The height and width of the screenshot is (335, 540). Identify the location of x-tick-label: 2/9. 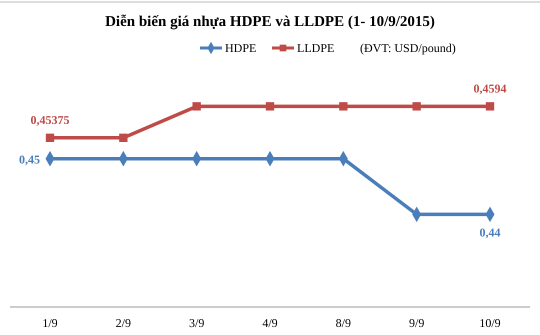
(124, 323).